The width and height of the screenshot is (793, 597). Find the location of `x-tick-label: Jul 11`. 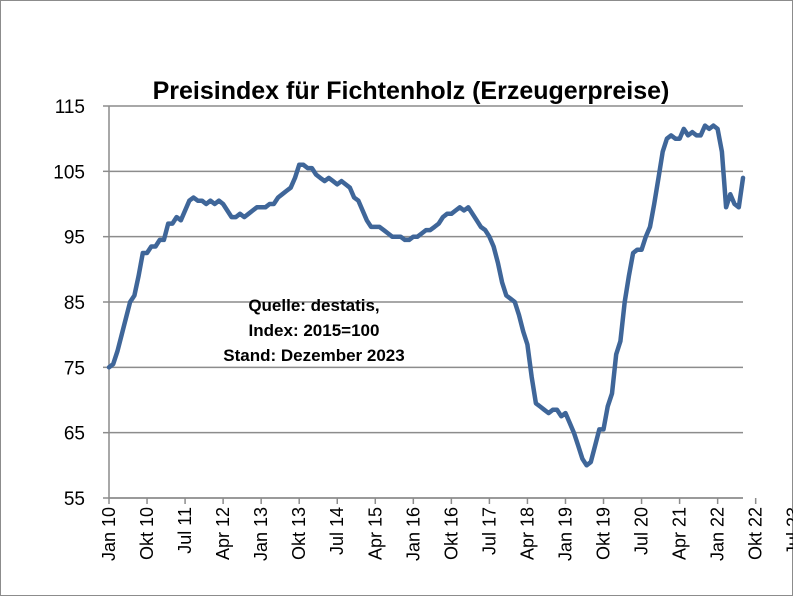

x-tick-label: Jul 11 is located at coordinates (185, 530).